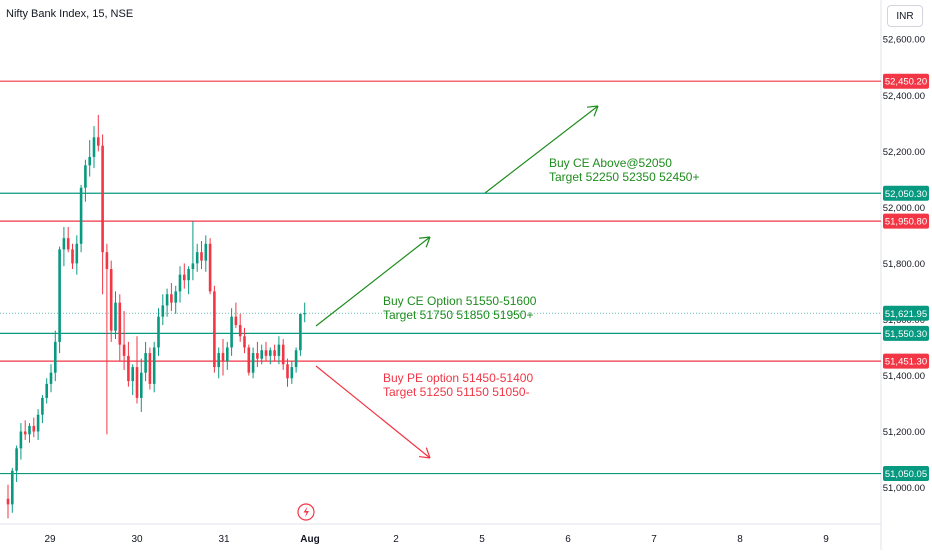  Describe the element at coordinates (50, 539) in the screenshot. I see `time-tick-label: 29` at that location.